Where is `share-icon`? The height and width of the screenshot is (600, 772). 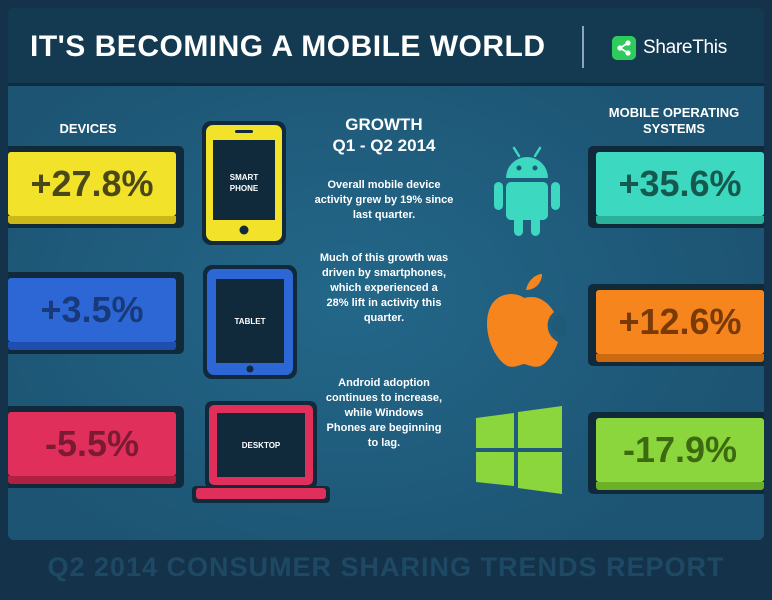 share-icon is located at coordinates (624, 48).